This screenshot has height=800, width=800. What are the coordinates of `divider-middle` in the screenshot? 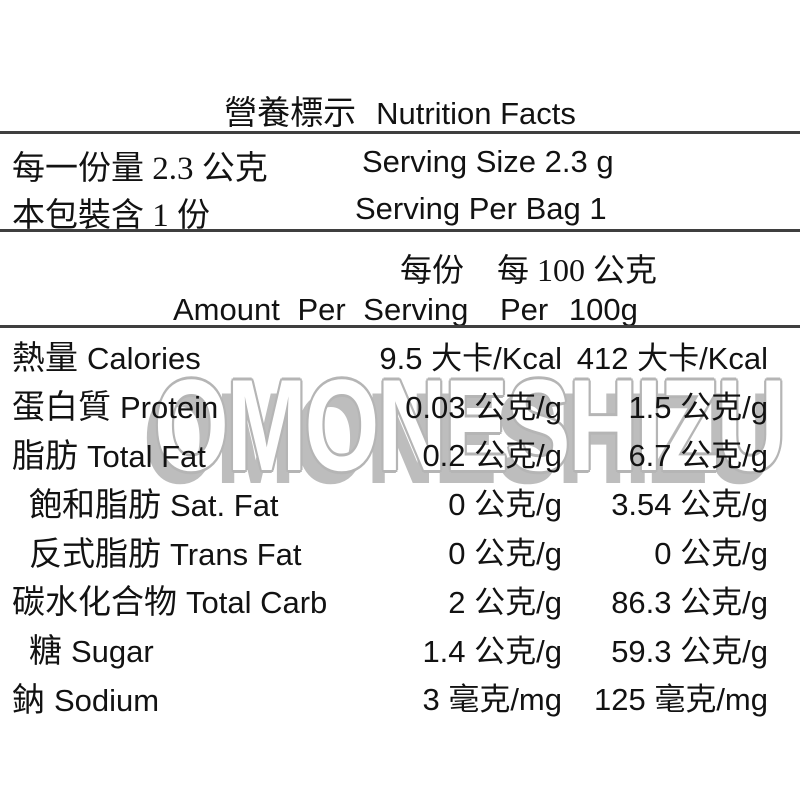 It's located at (400, 230).